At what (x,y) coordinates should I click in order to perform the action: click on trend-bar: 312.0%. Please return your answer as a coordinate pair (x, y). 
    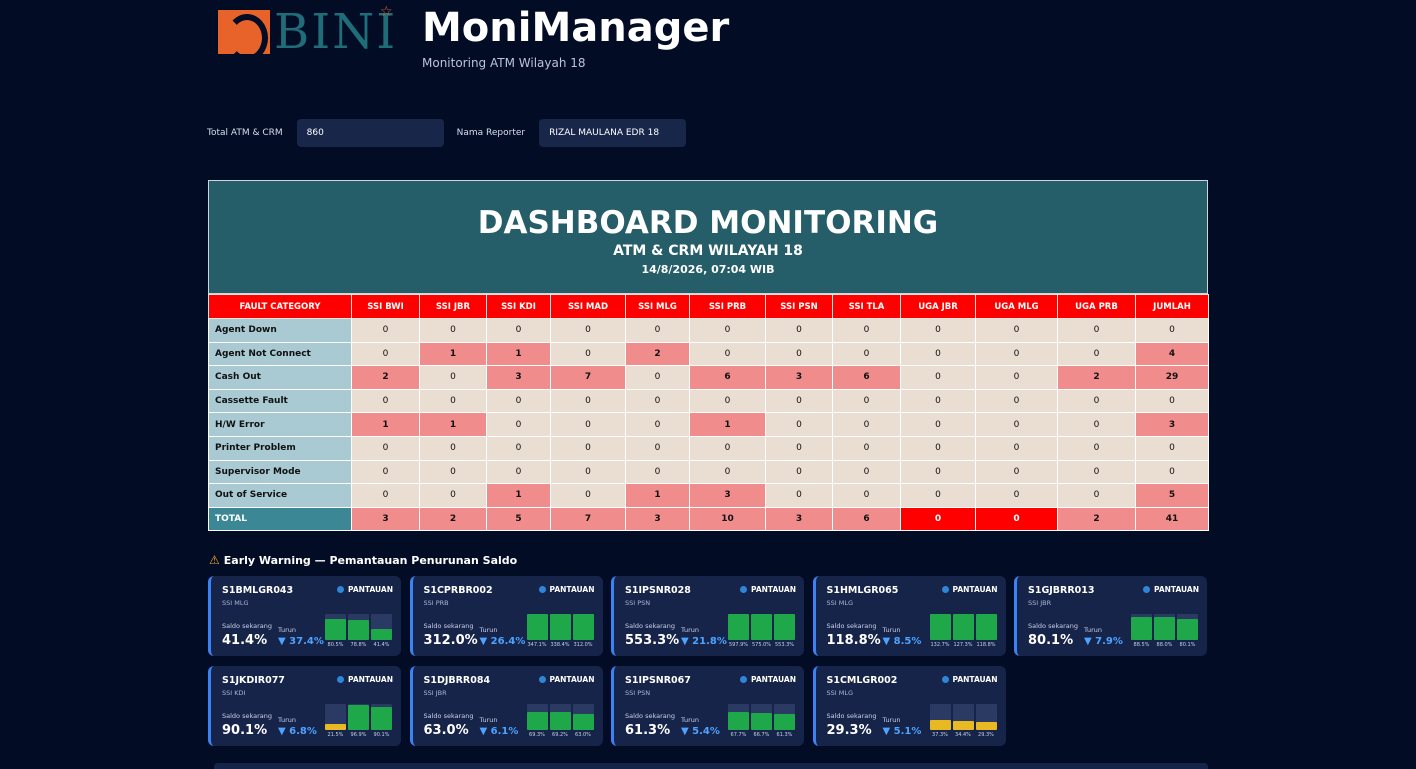
    Looking at the image, I should click on (583, 631).